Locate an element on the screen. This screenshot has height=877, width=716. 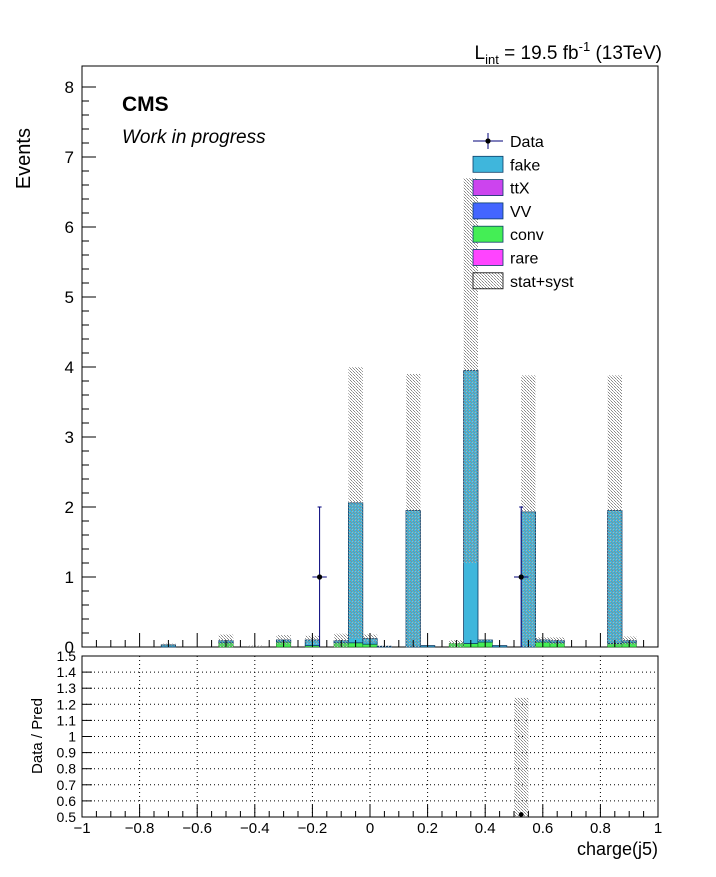
status-label: Work in progress is located at coordinates (194, 137).